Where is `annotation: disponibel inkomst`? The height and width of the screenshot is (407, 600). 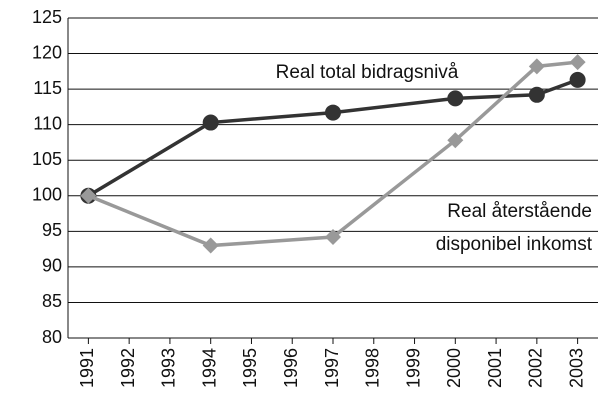
annotation: disponibel inkomst is located at coordinates (514, 244).